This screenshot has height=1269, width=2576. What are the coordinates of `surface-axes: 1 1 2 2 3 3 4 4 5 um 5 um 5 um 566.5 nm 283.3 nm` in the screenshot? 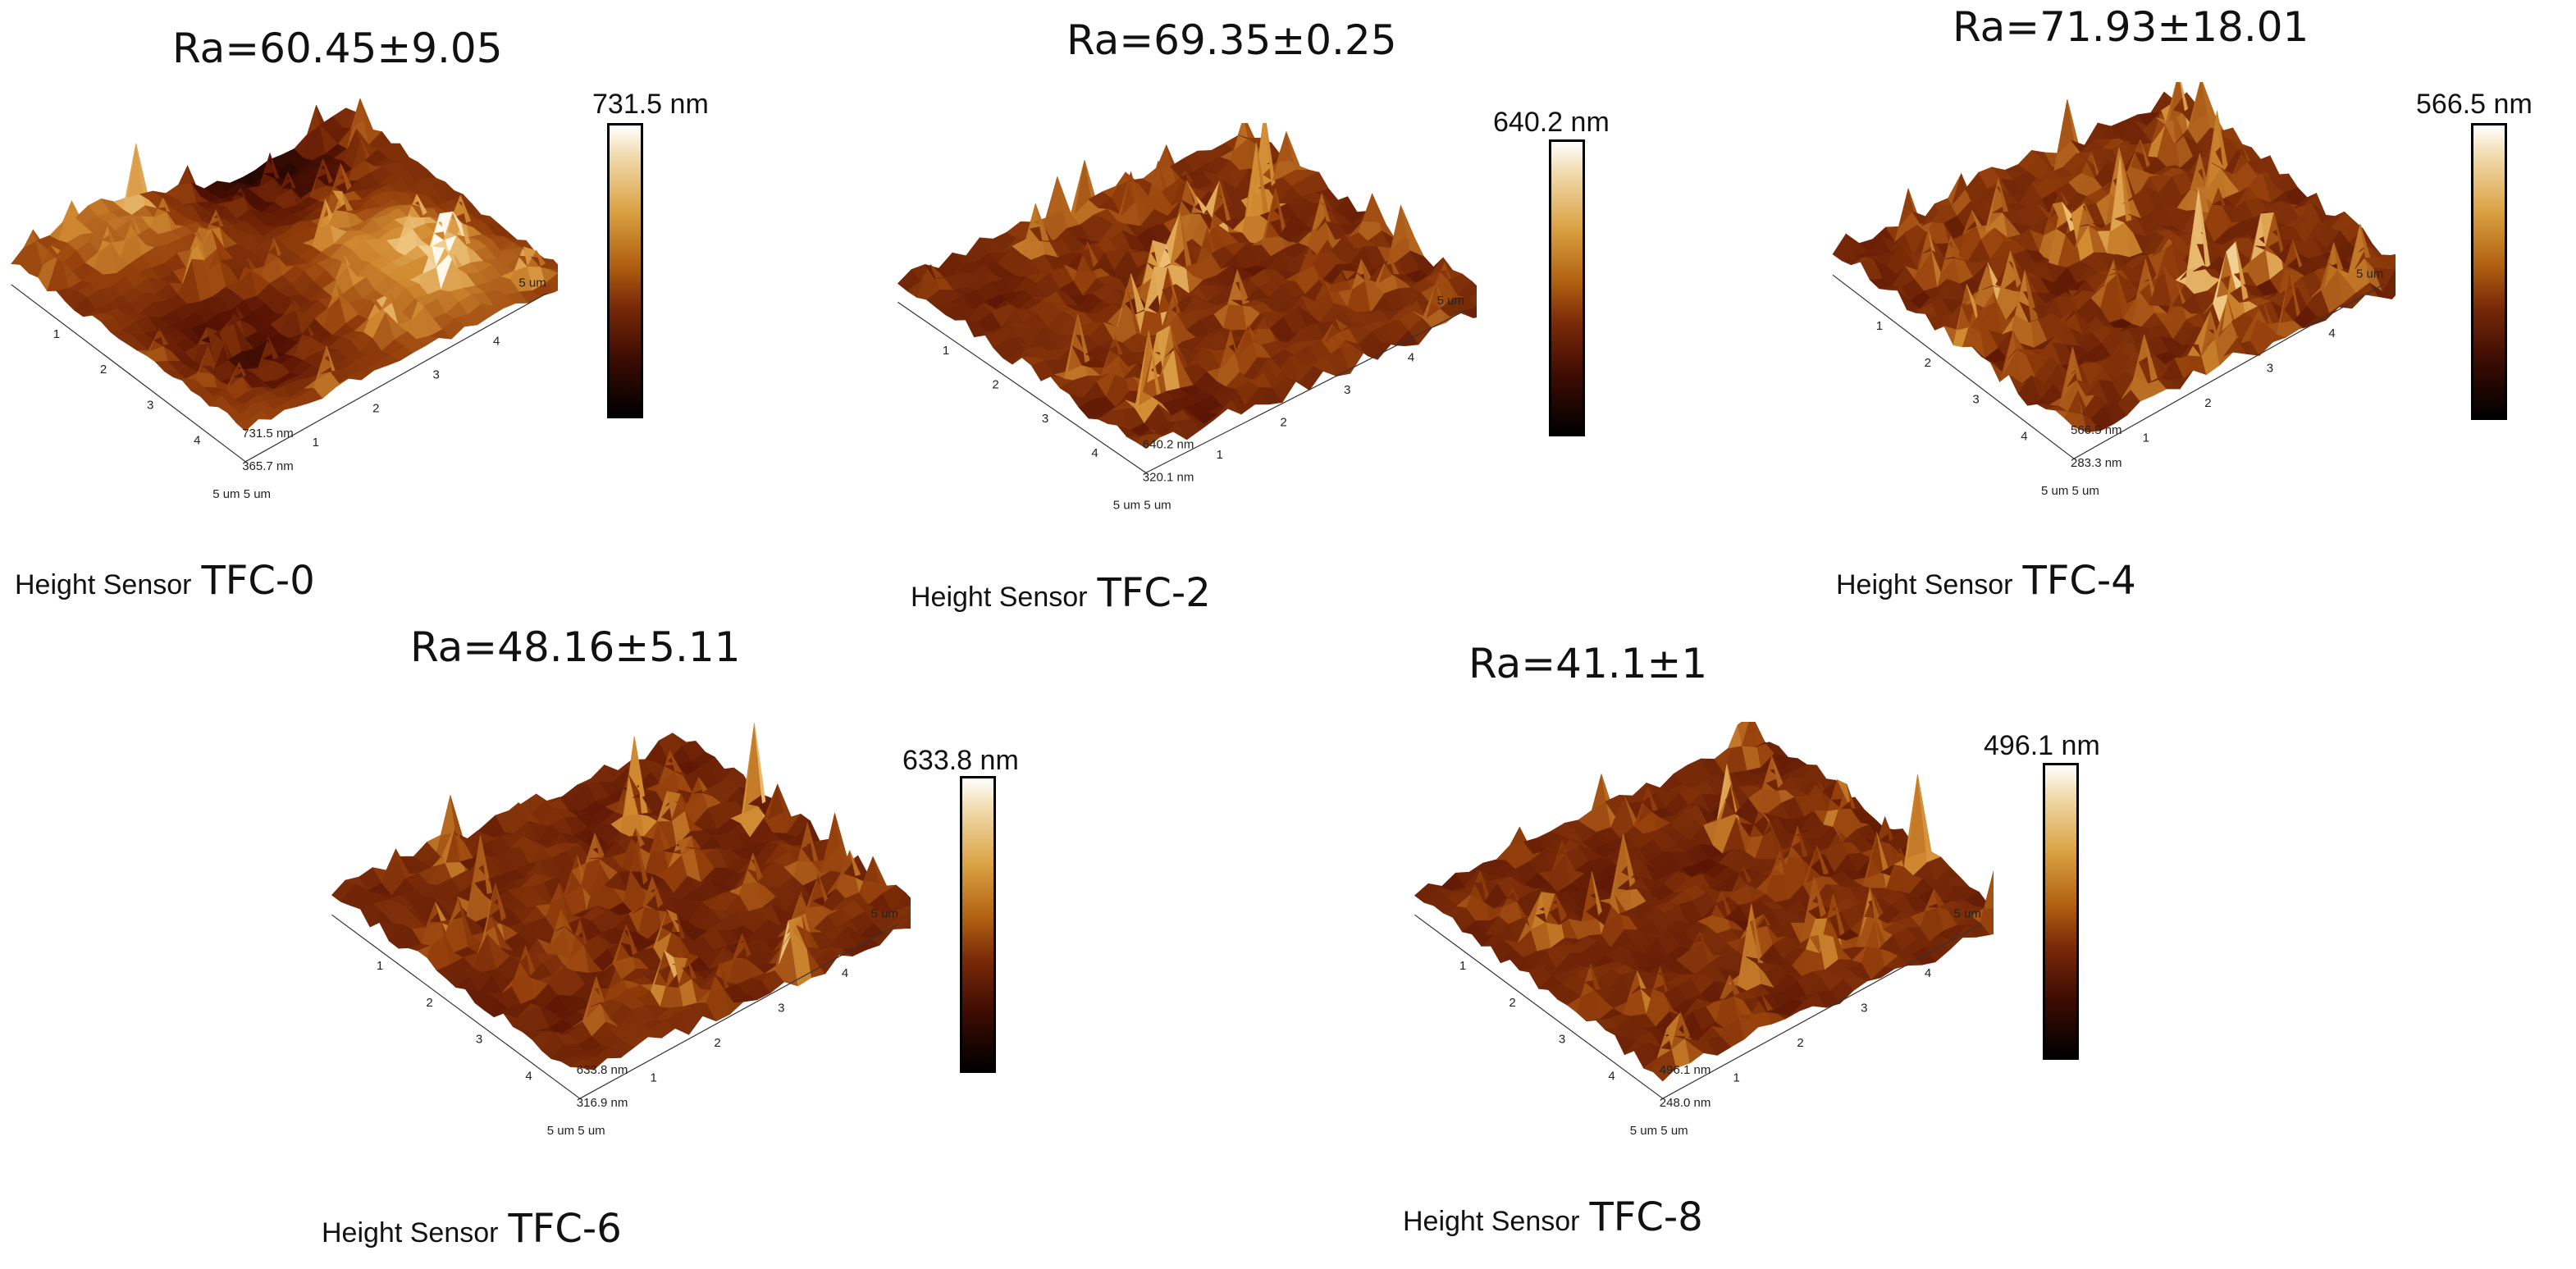 It's located at (2108, 382).